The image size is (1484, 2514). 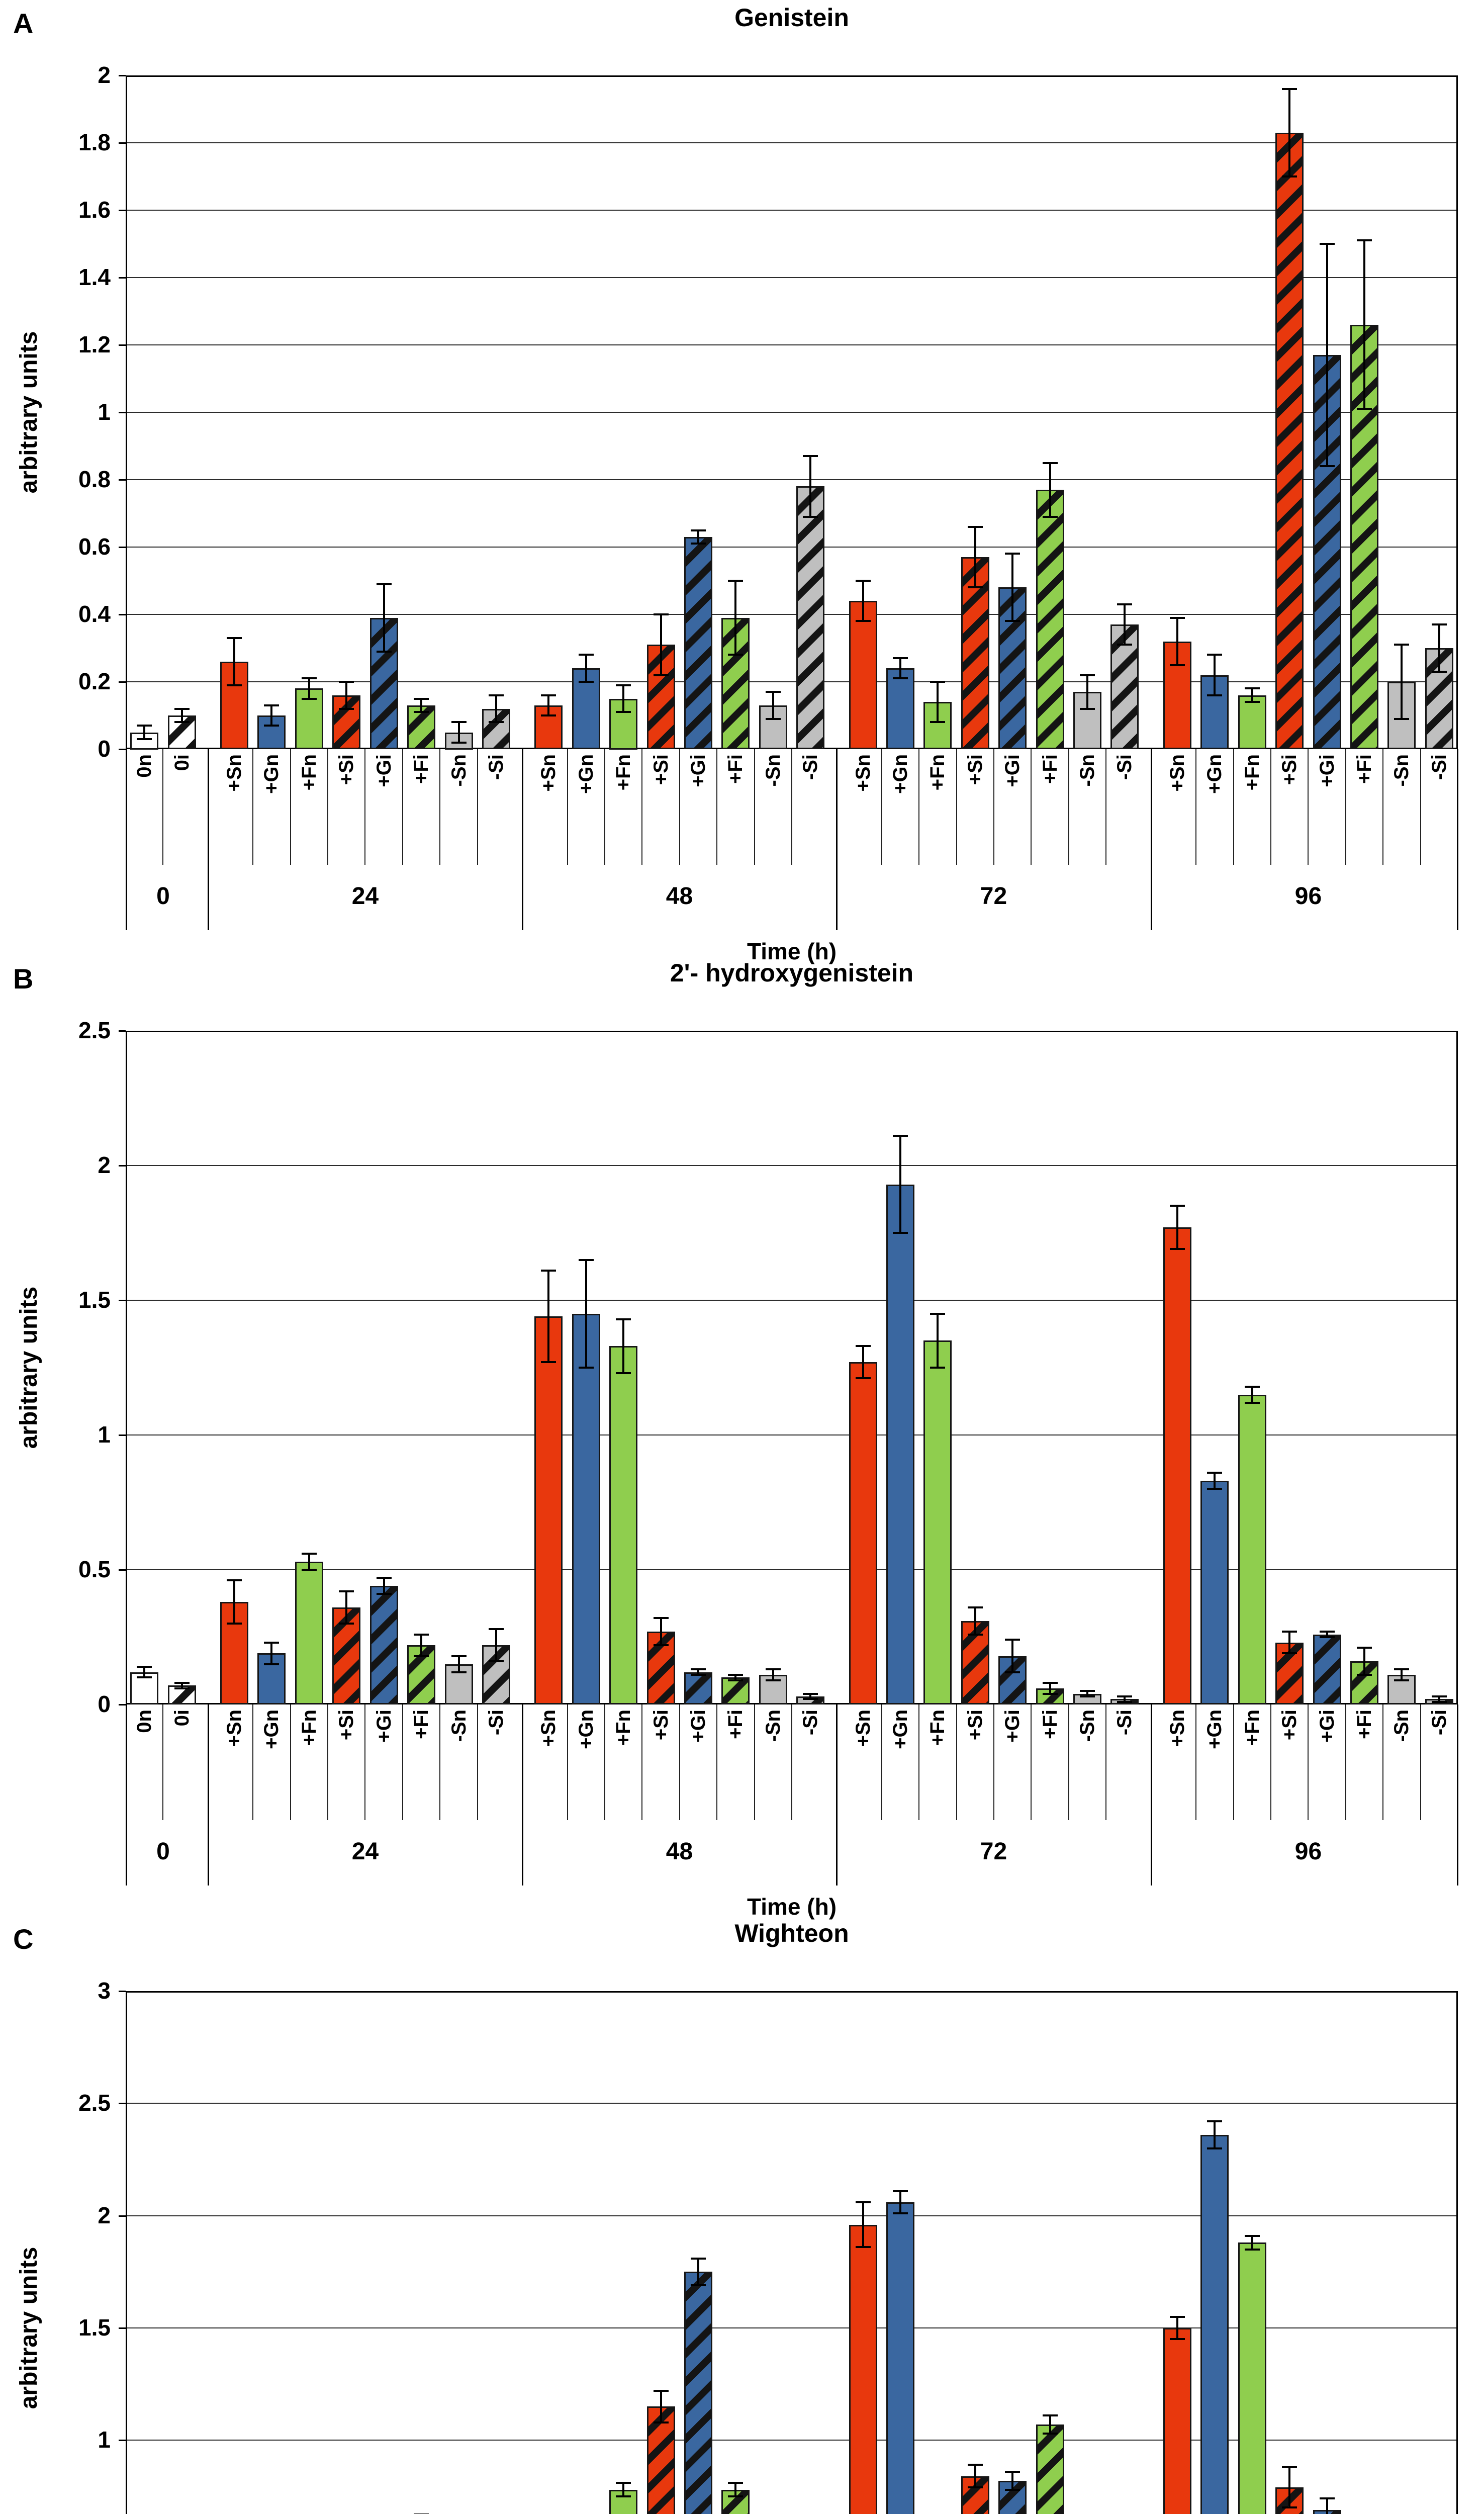 What do you see at coordinates (900, 1444) in the screenshot?
I see `bar-72h-+Gn` at bounding box center [900, 1444].